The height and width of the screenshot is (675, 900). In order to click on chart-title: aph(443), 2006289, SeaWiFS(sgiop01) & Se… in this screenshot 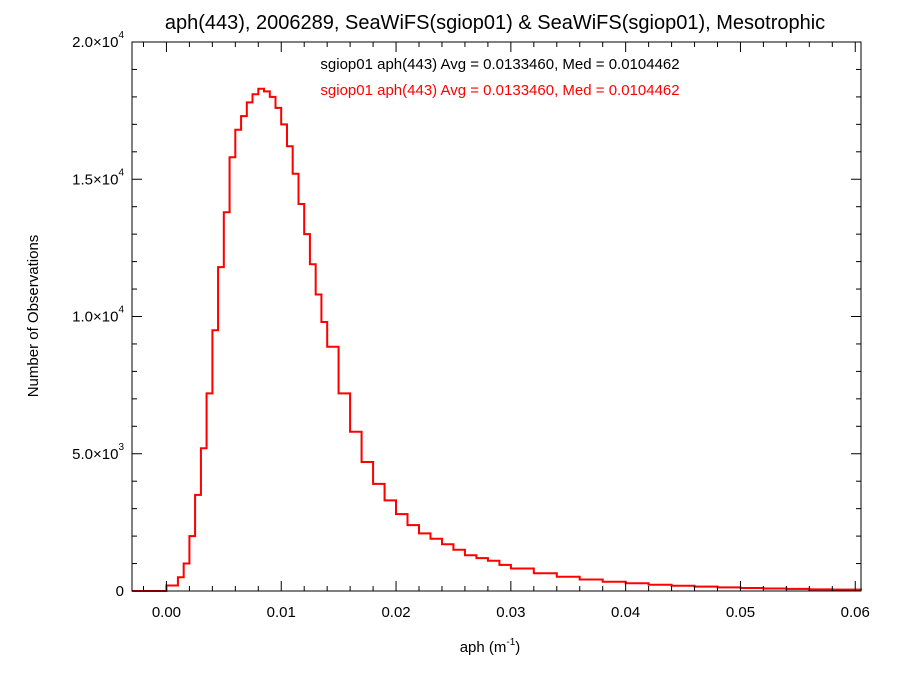, I will do `click(495, 23)`.